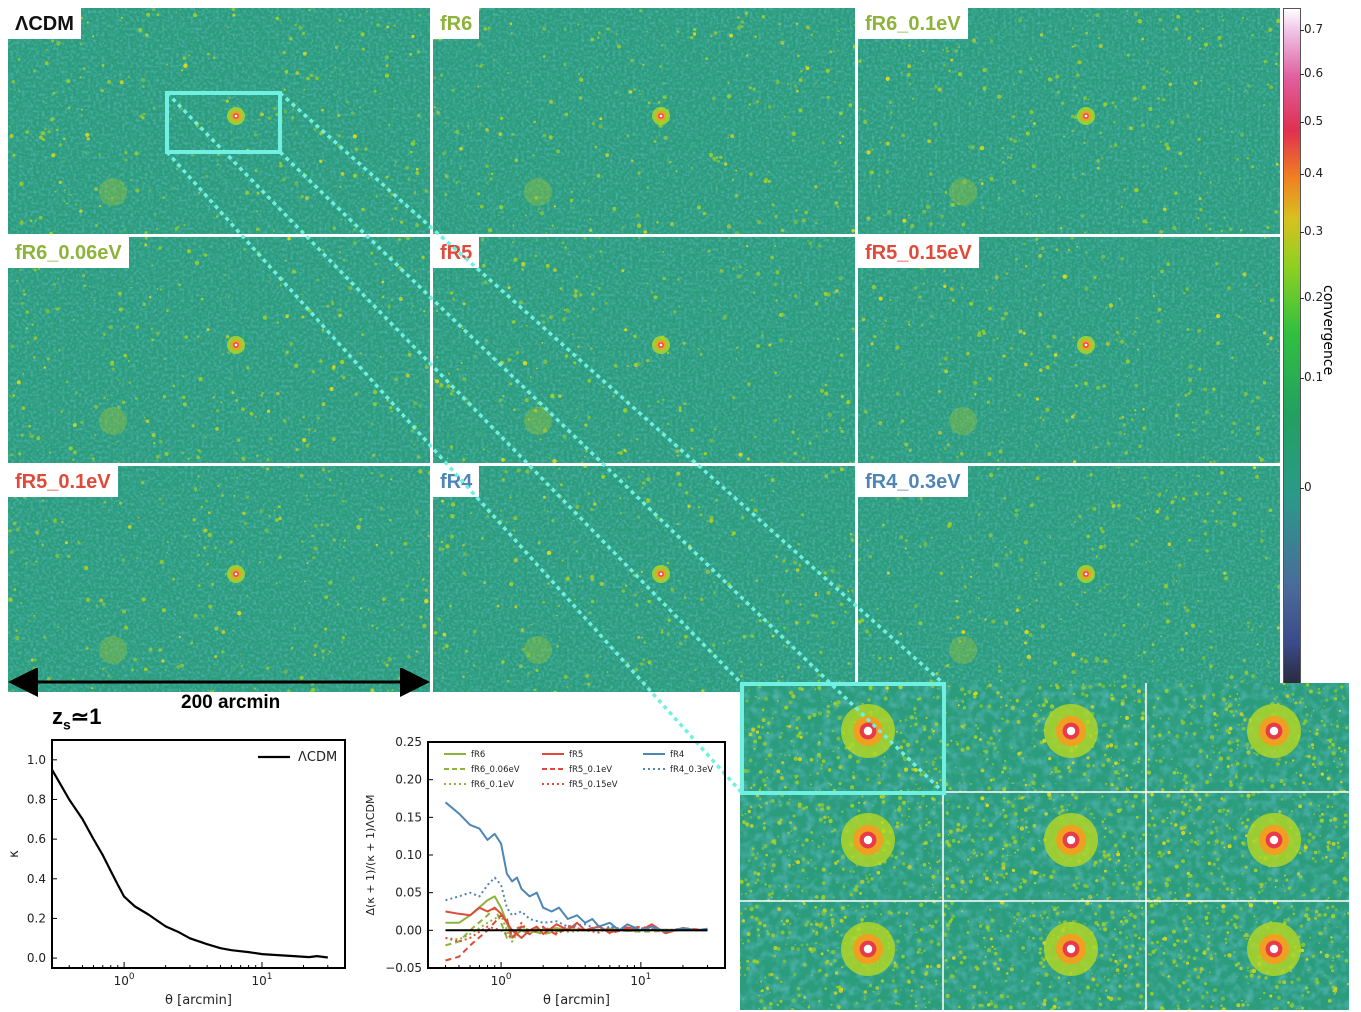  I want to click on legend-entry: fR6, so click(478, 755).